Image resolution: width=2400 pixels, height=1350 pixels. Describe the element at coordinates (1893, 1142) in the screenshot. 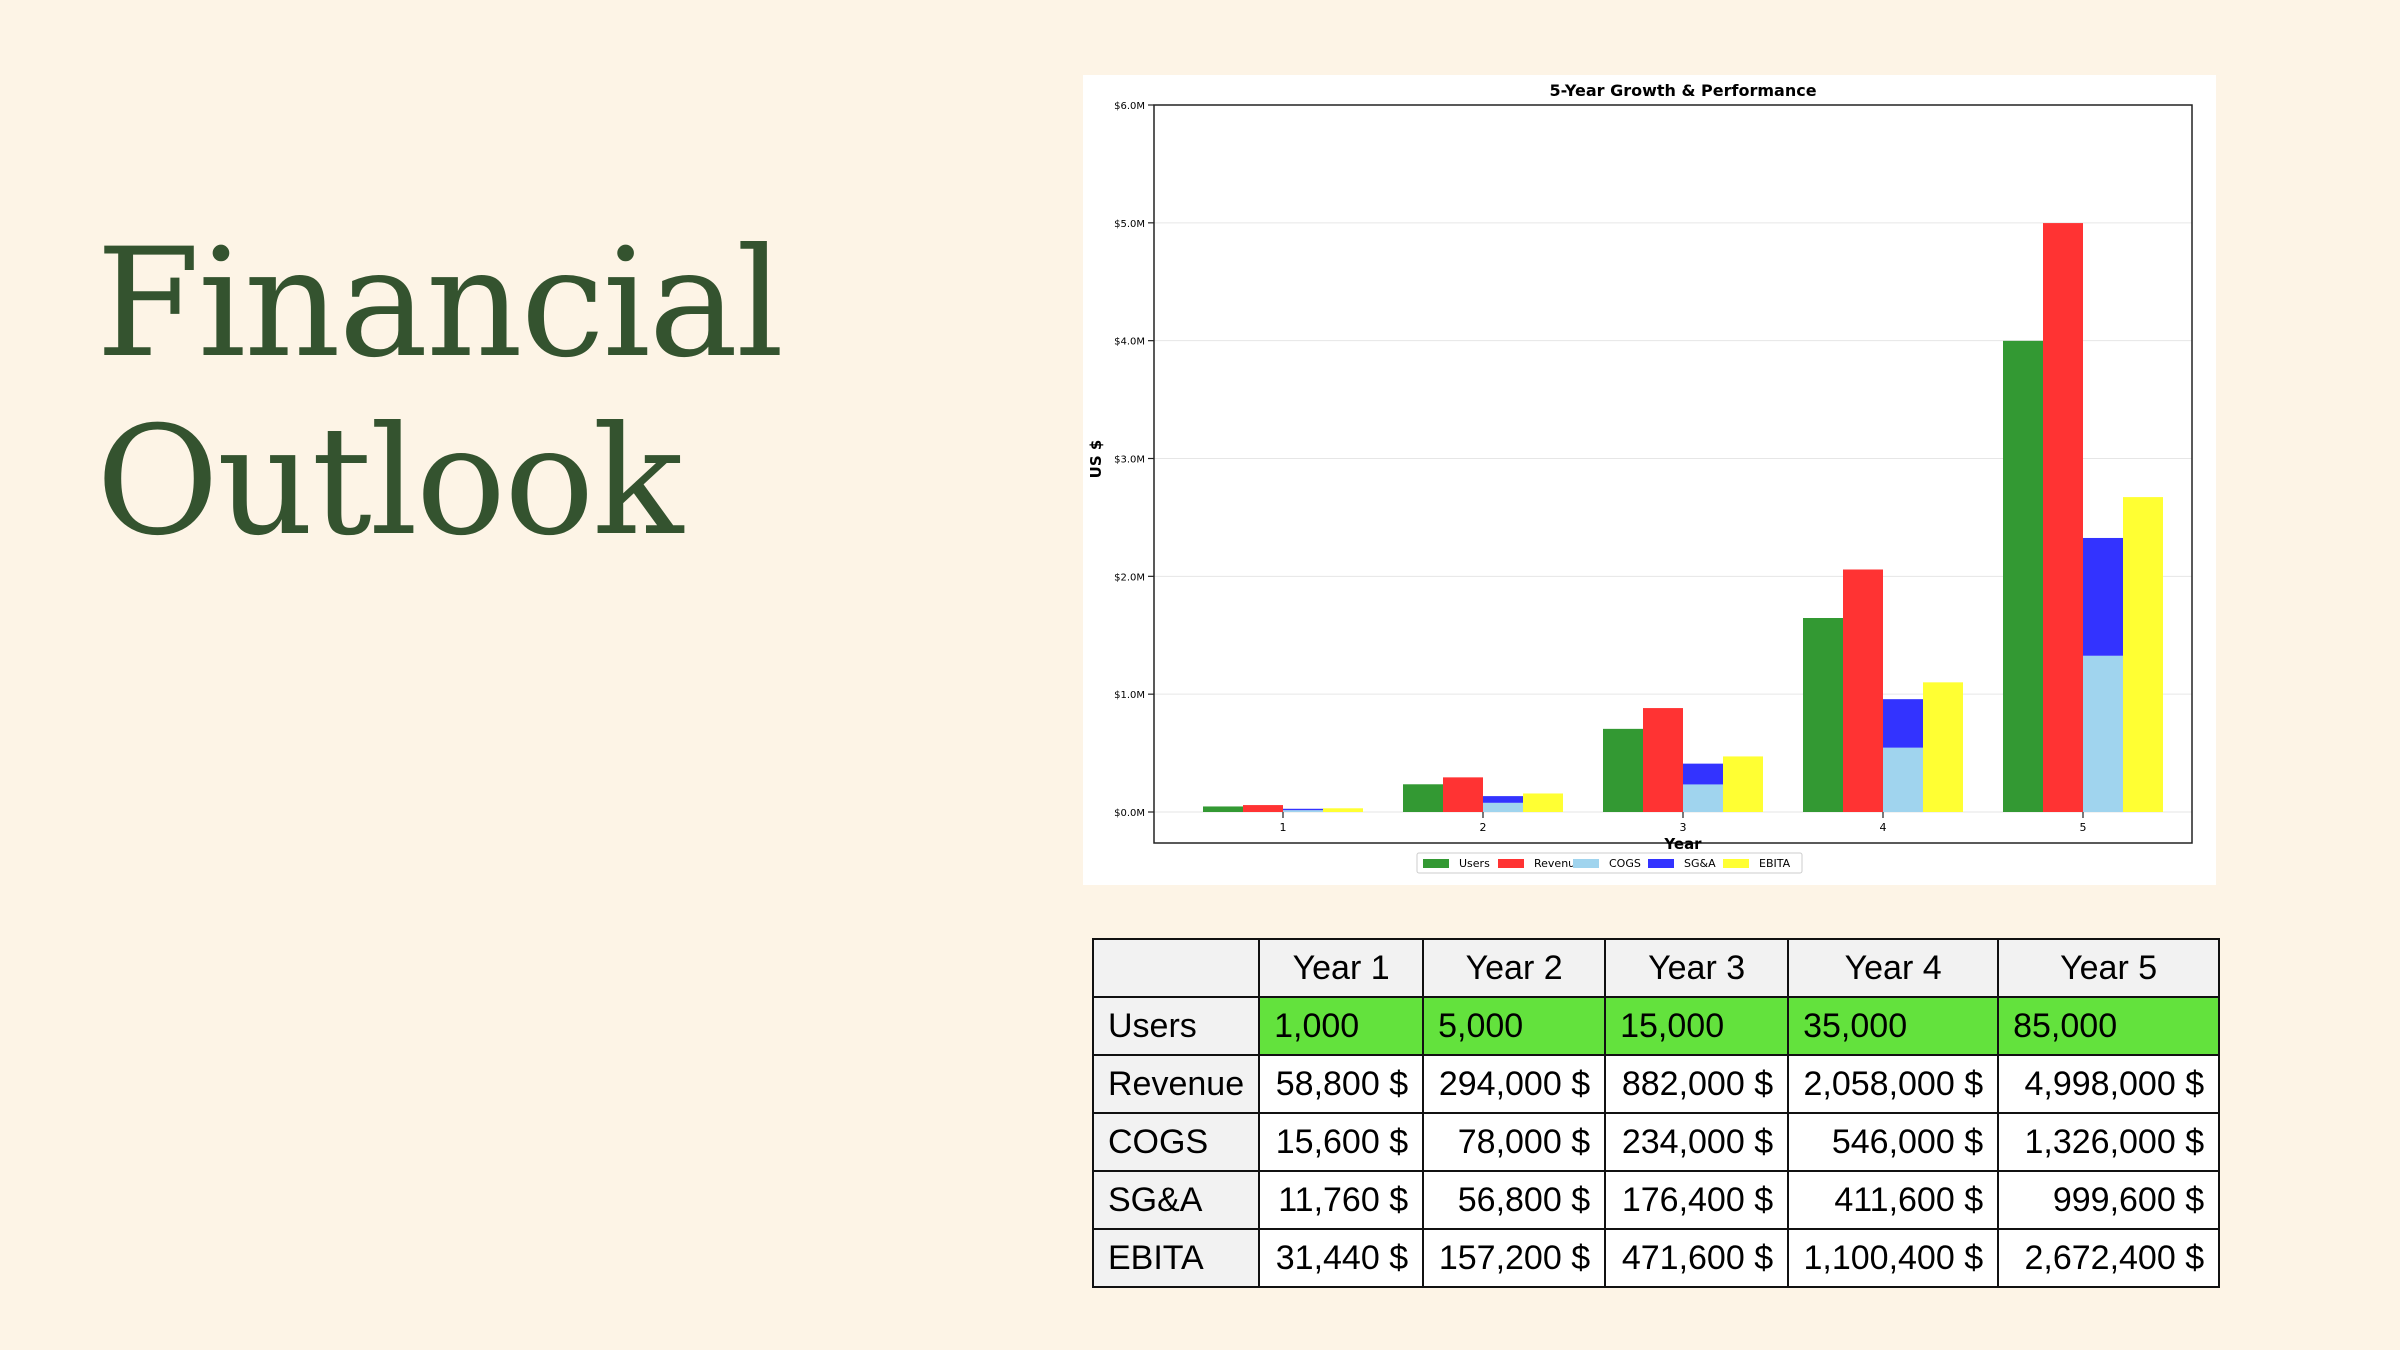

I see `table-cell: 546,000 $` at that location.